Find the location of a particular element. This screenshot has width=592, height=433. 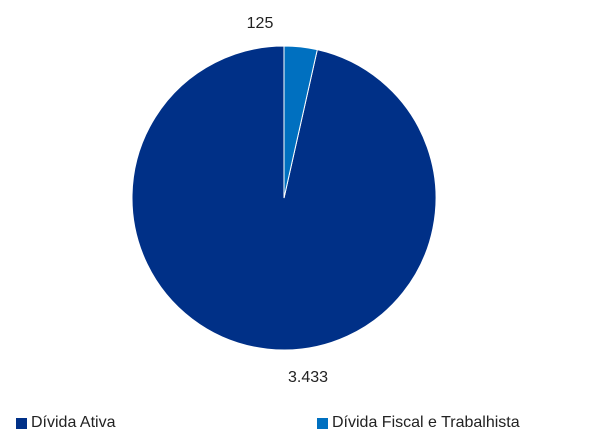

legend-swatch-divida-fiscal is located at coordinates (322, 423).